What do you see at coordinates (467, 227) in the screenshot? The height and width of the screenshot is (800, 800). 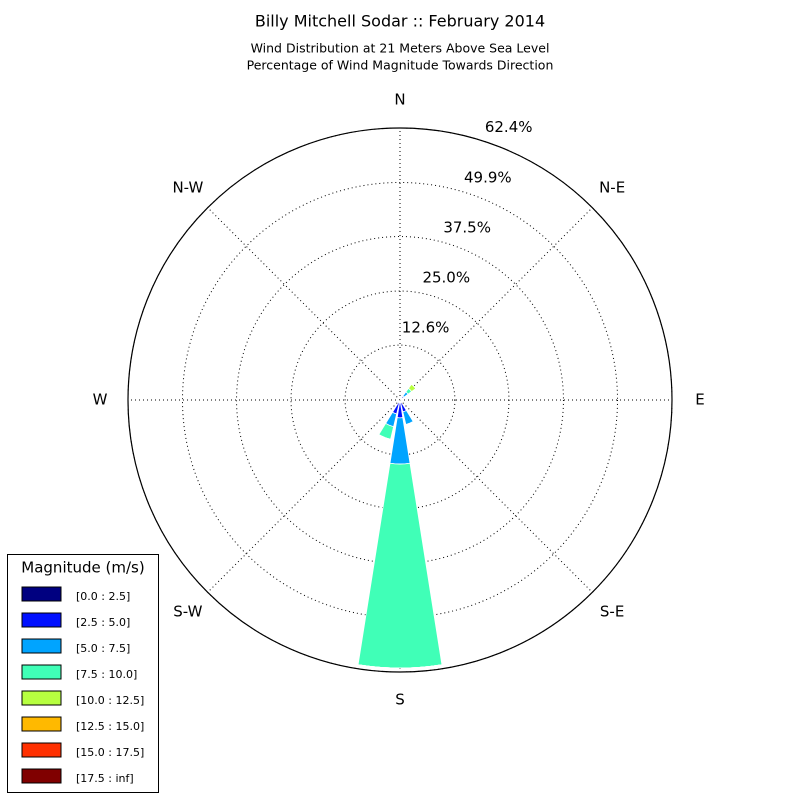 I see `r-tick-label: 37.5%` at bounding box center [467, 227].